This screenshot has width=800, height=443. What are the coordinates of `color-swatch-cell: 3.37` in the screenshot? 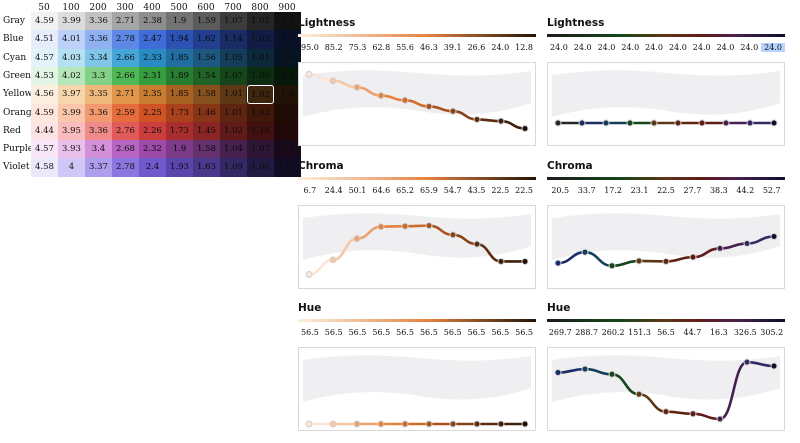 It's located at (98, 168).